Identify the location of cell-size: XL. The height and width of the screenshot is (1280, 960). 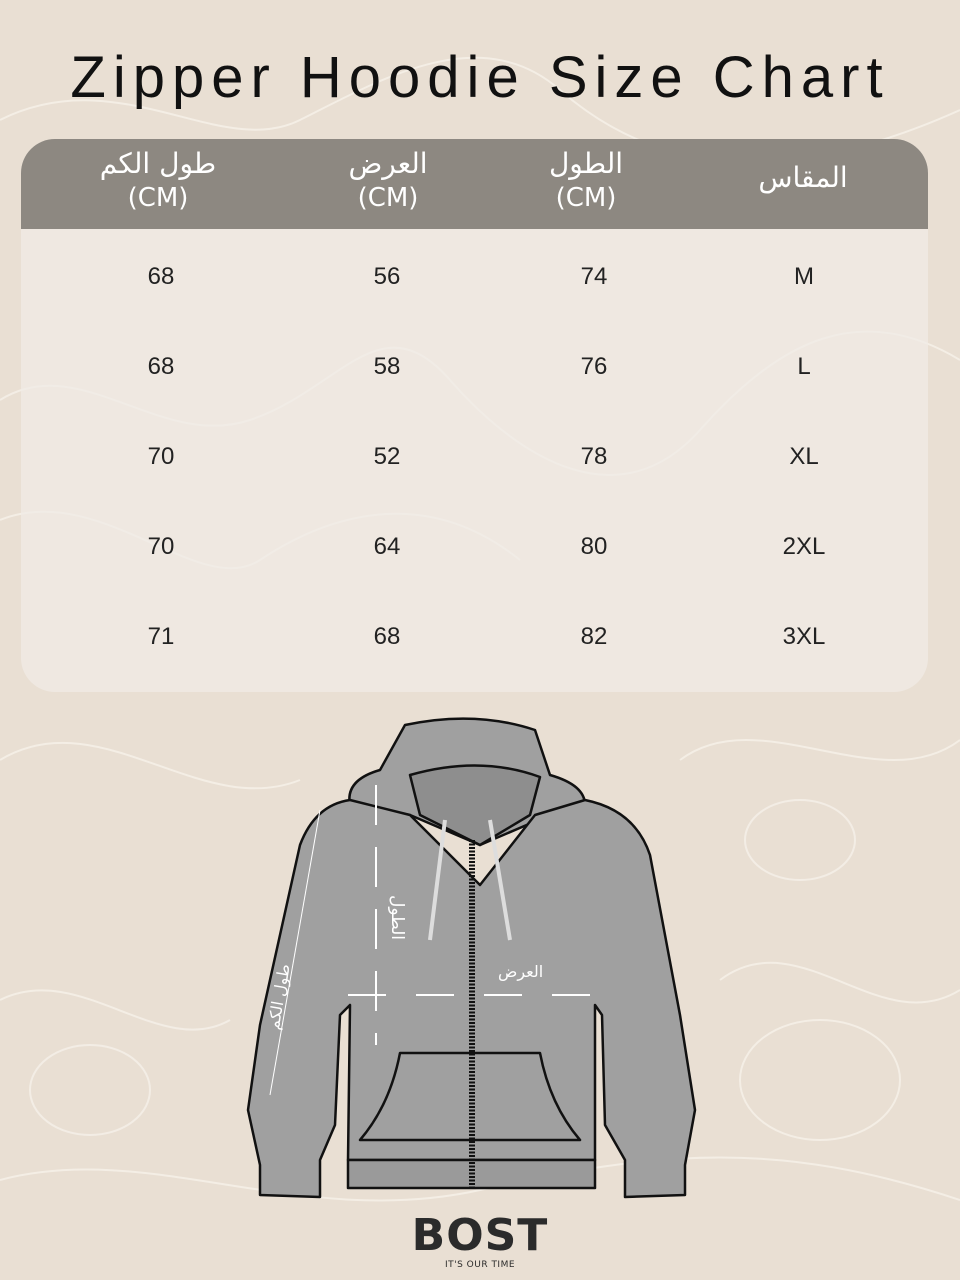
(804, 456).